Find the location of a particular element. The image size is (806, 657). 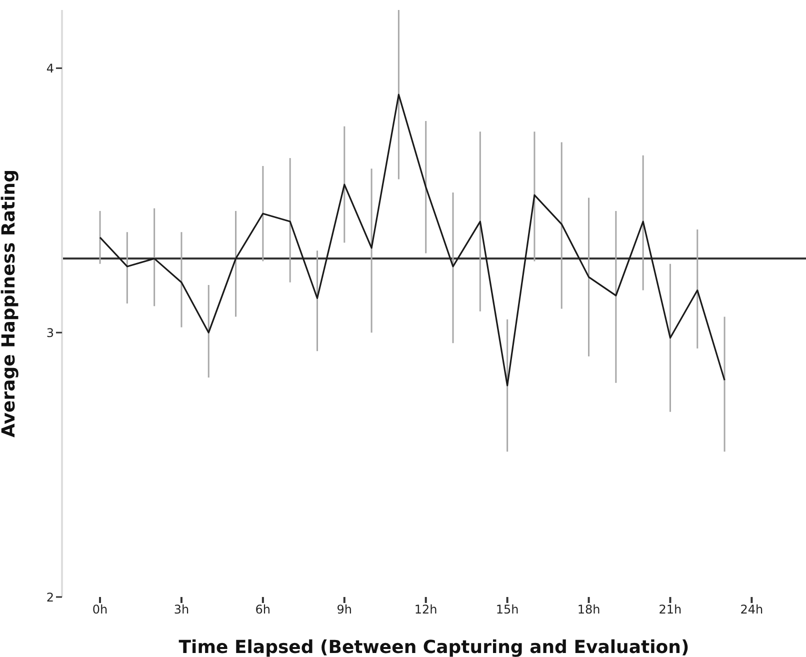

y-tick-label: 3 is located at coordinates (50, 333).